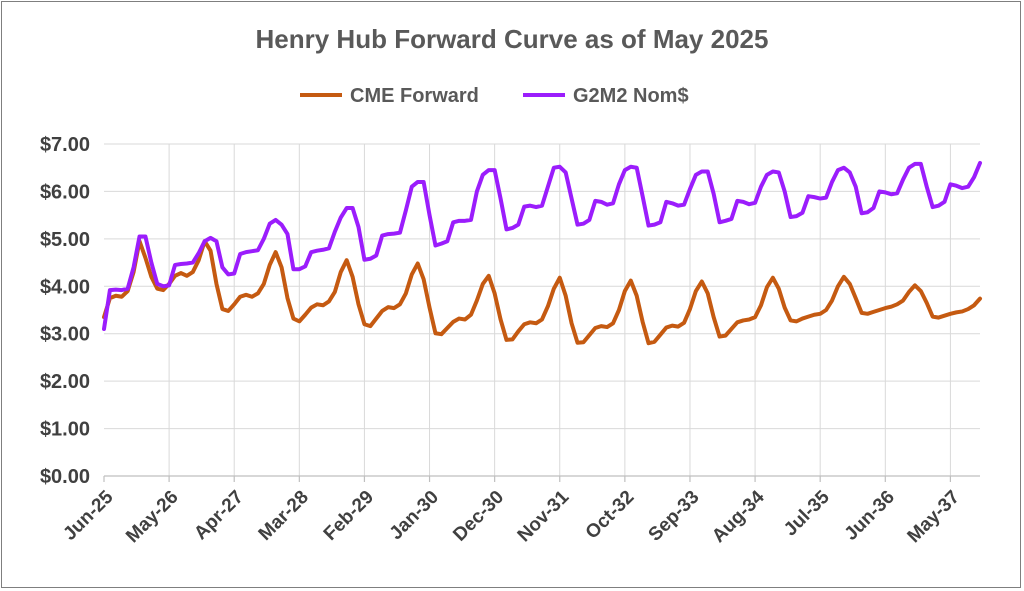  I want to click on y-tick-label: $4.00, so click(65, 287).